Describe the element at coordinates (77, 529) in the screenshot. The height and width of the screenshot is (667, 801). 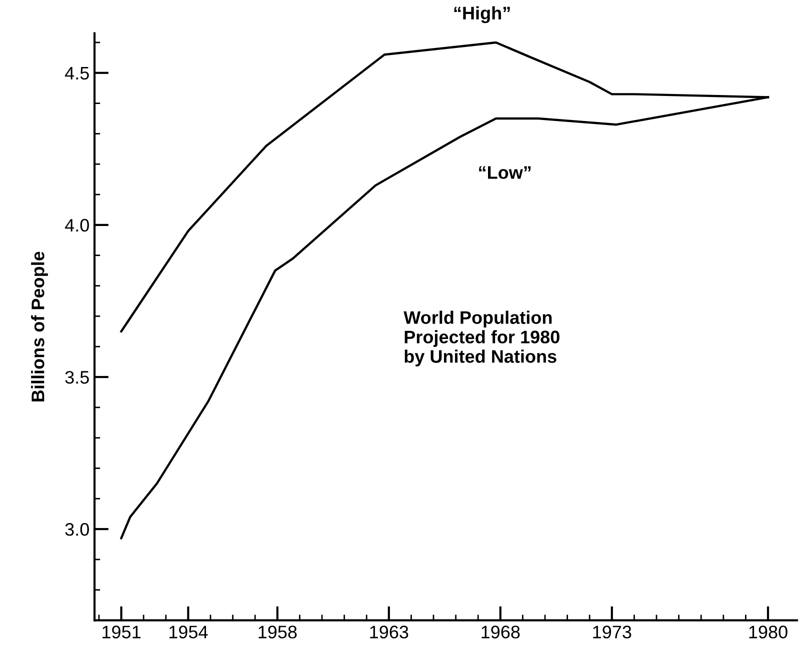
I see `y-tick-label: 3.0` at that location.